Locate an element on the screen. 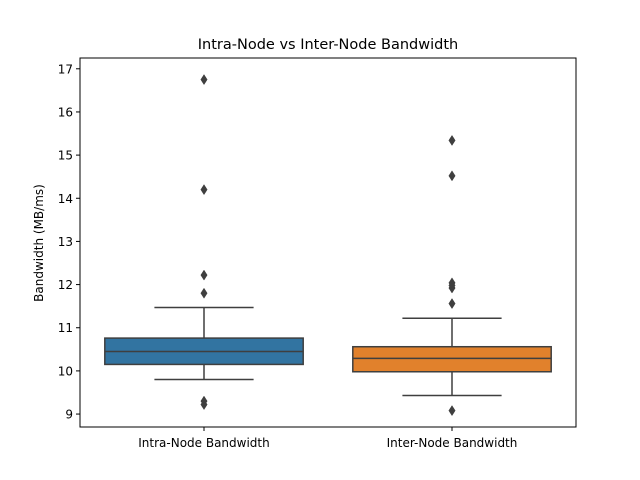  y-tick-label: 12 is located at coordinates (65, 285).